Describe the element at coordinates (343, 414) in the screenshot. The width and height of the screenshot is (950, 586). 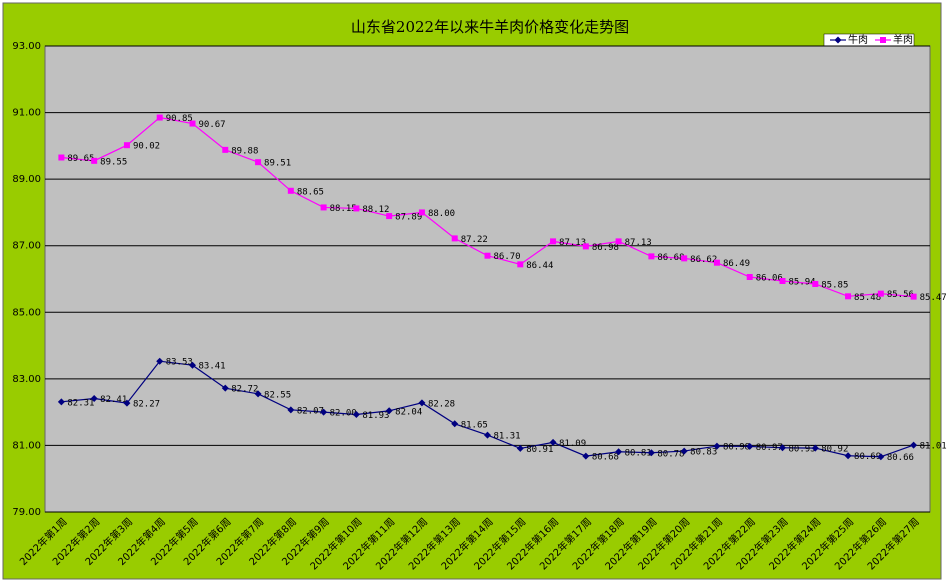
I see `data-label: 82.00` at that location.